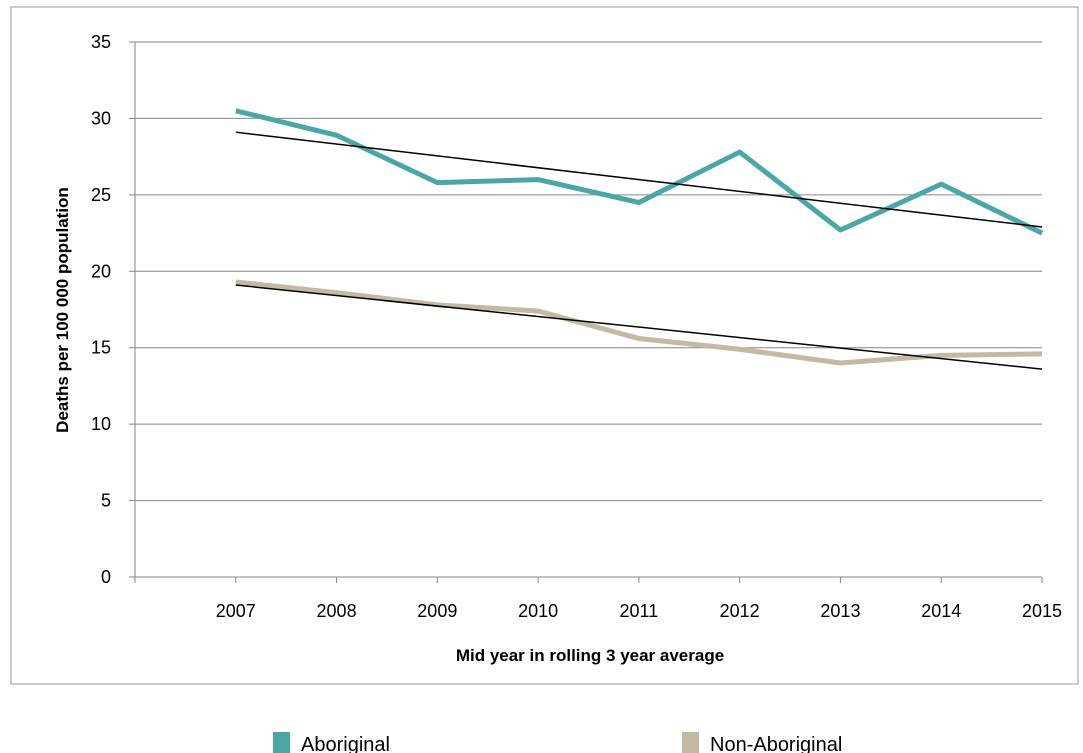 Image resolution: width=1083 pixels, height=753 pixels. I want to click on legend-swatch-non-aboriginal, so click(690, 742).